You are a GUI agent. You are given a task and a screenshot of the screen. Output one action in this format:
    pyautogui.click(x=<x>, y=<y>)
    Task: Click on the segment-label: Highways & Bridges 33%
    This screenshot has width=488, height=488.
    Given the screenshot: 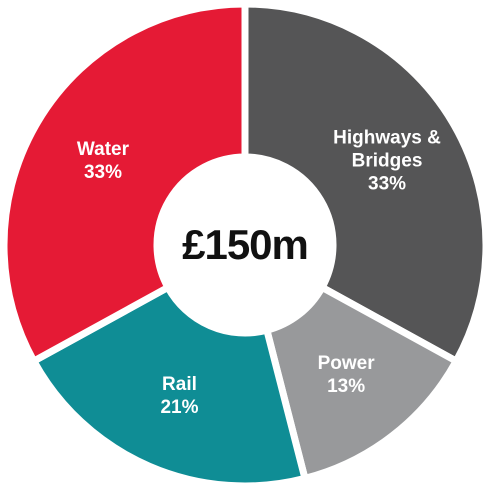 What is the action you would take?
    pyautogui.click(x=387, y=161)
    